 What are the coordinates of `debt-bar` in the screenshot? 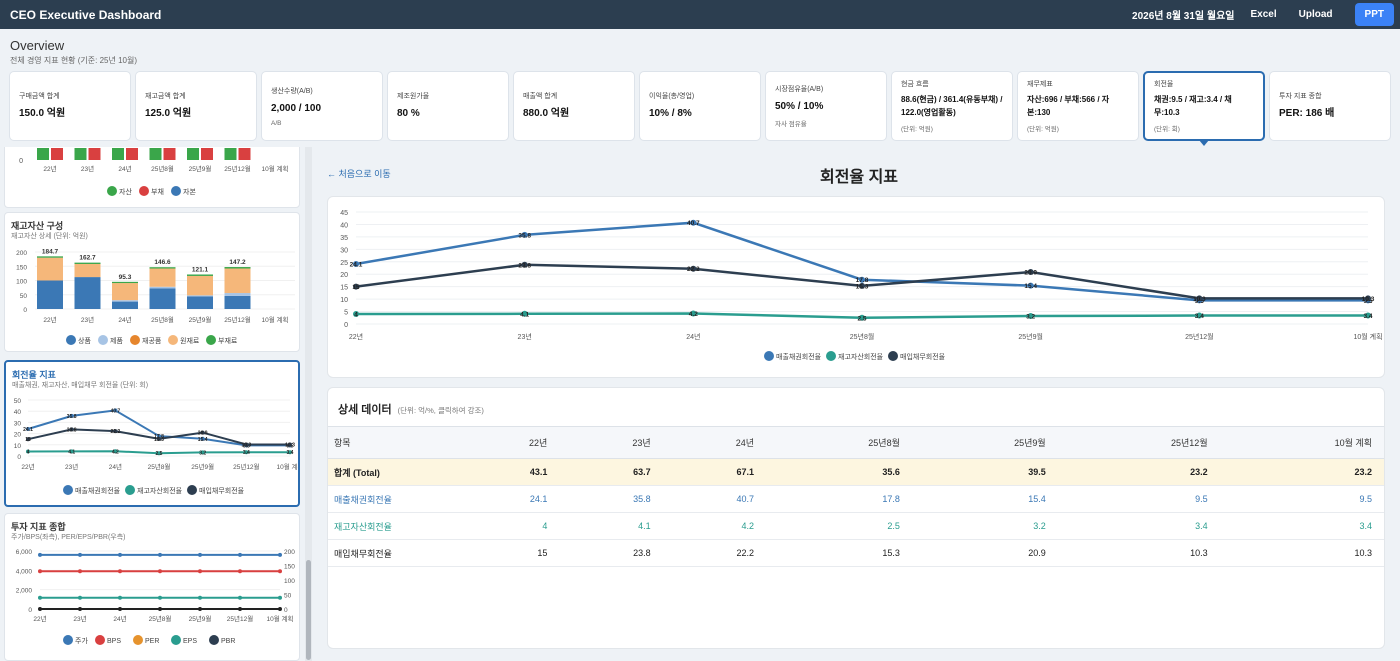 It's located at (169, 154).